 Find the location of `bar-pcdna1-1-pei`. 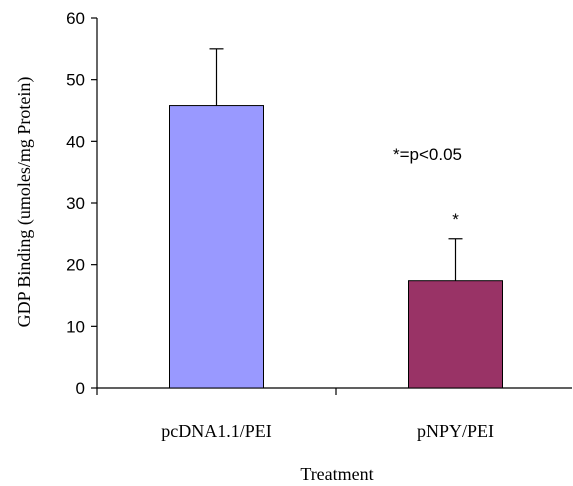

bar-pcdna1-1-pei is located at coordinates (216, 247).